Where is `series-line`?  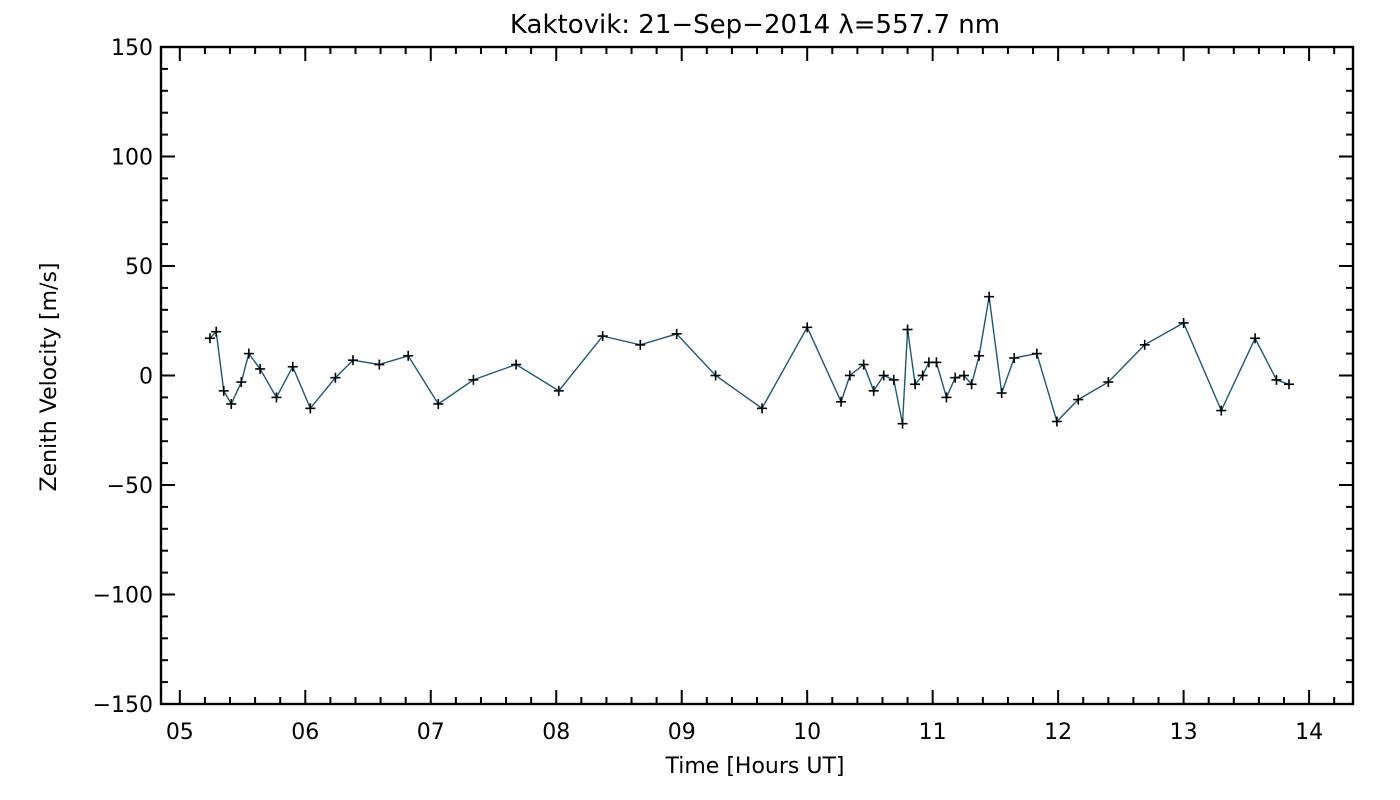 series-line is located at coordinates (749, 360).